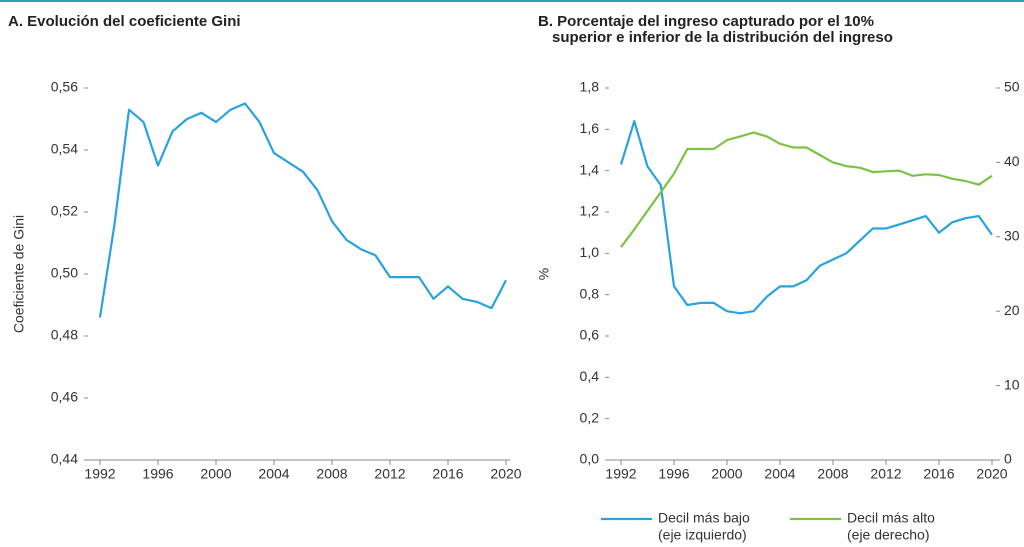 The width and height of the screenshot is (1024, 547). Describe the element at coordinates (512, 1) in the screenshot. I see `top-border` at that location.